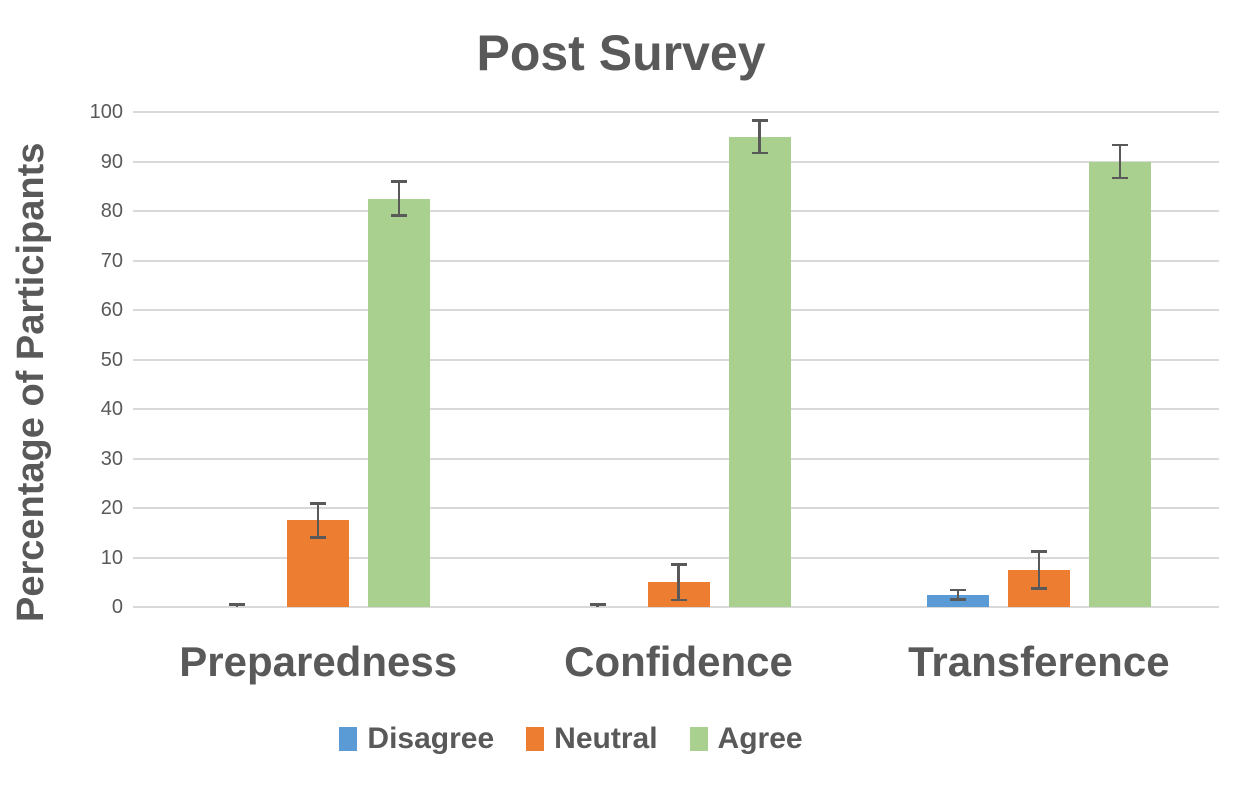 This screenshot has width=1242, height=790. What do you see at coordinates (111, 359) in the screenshot?
I see `y-tick-label-50: 50` at bounding box center [111, 359].